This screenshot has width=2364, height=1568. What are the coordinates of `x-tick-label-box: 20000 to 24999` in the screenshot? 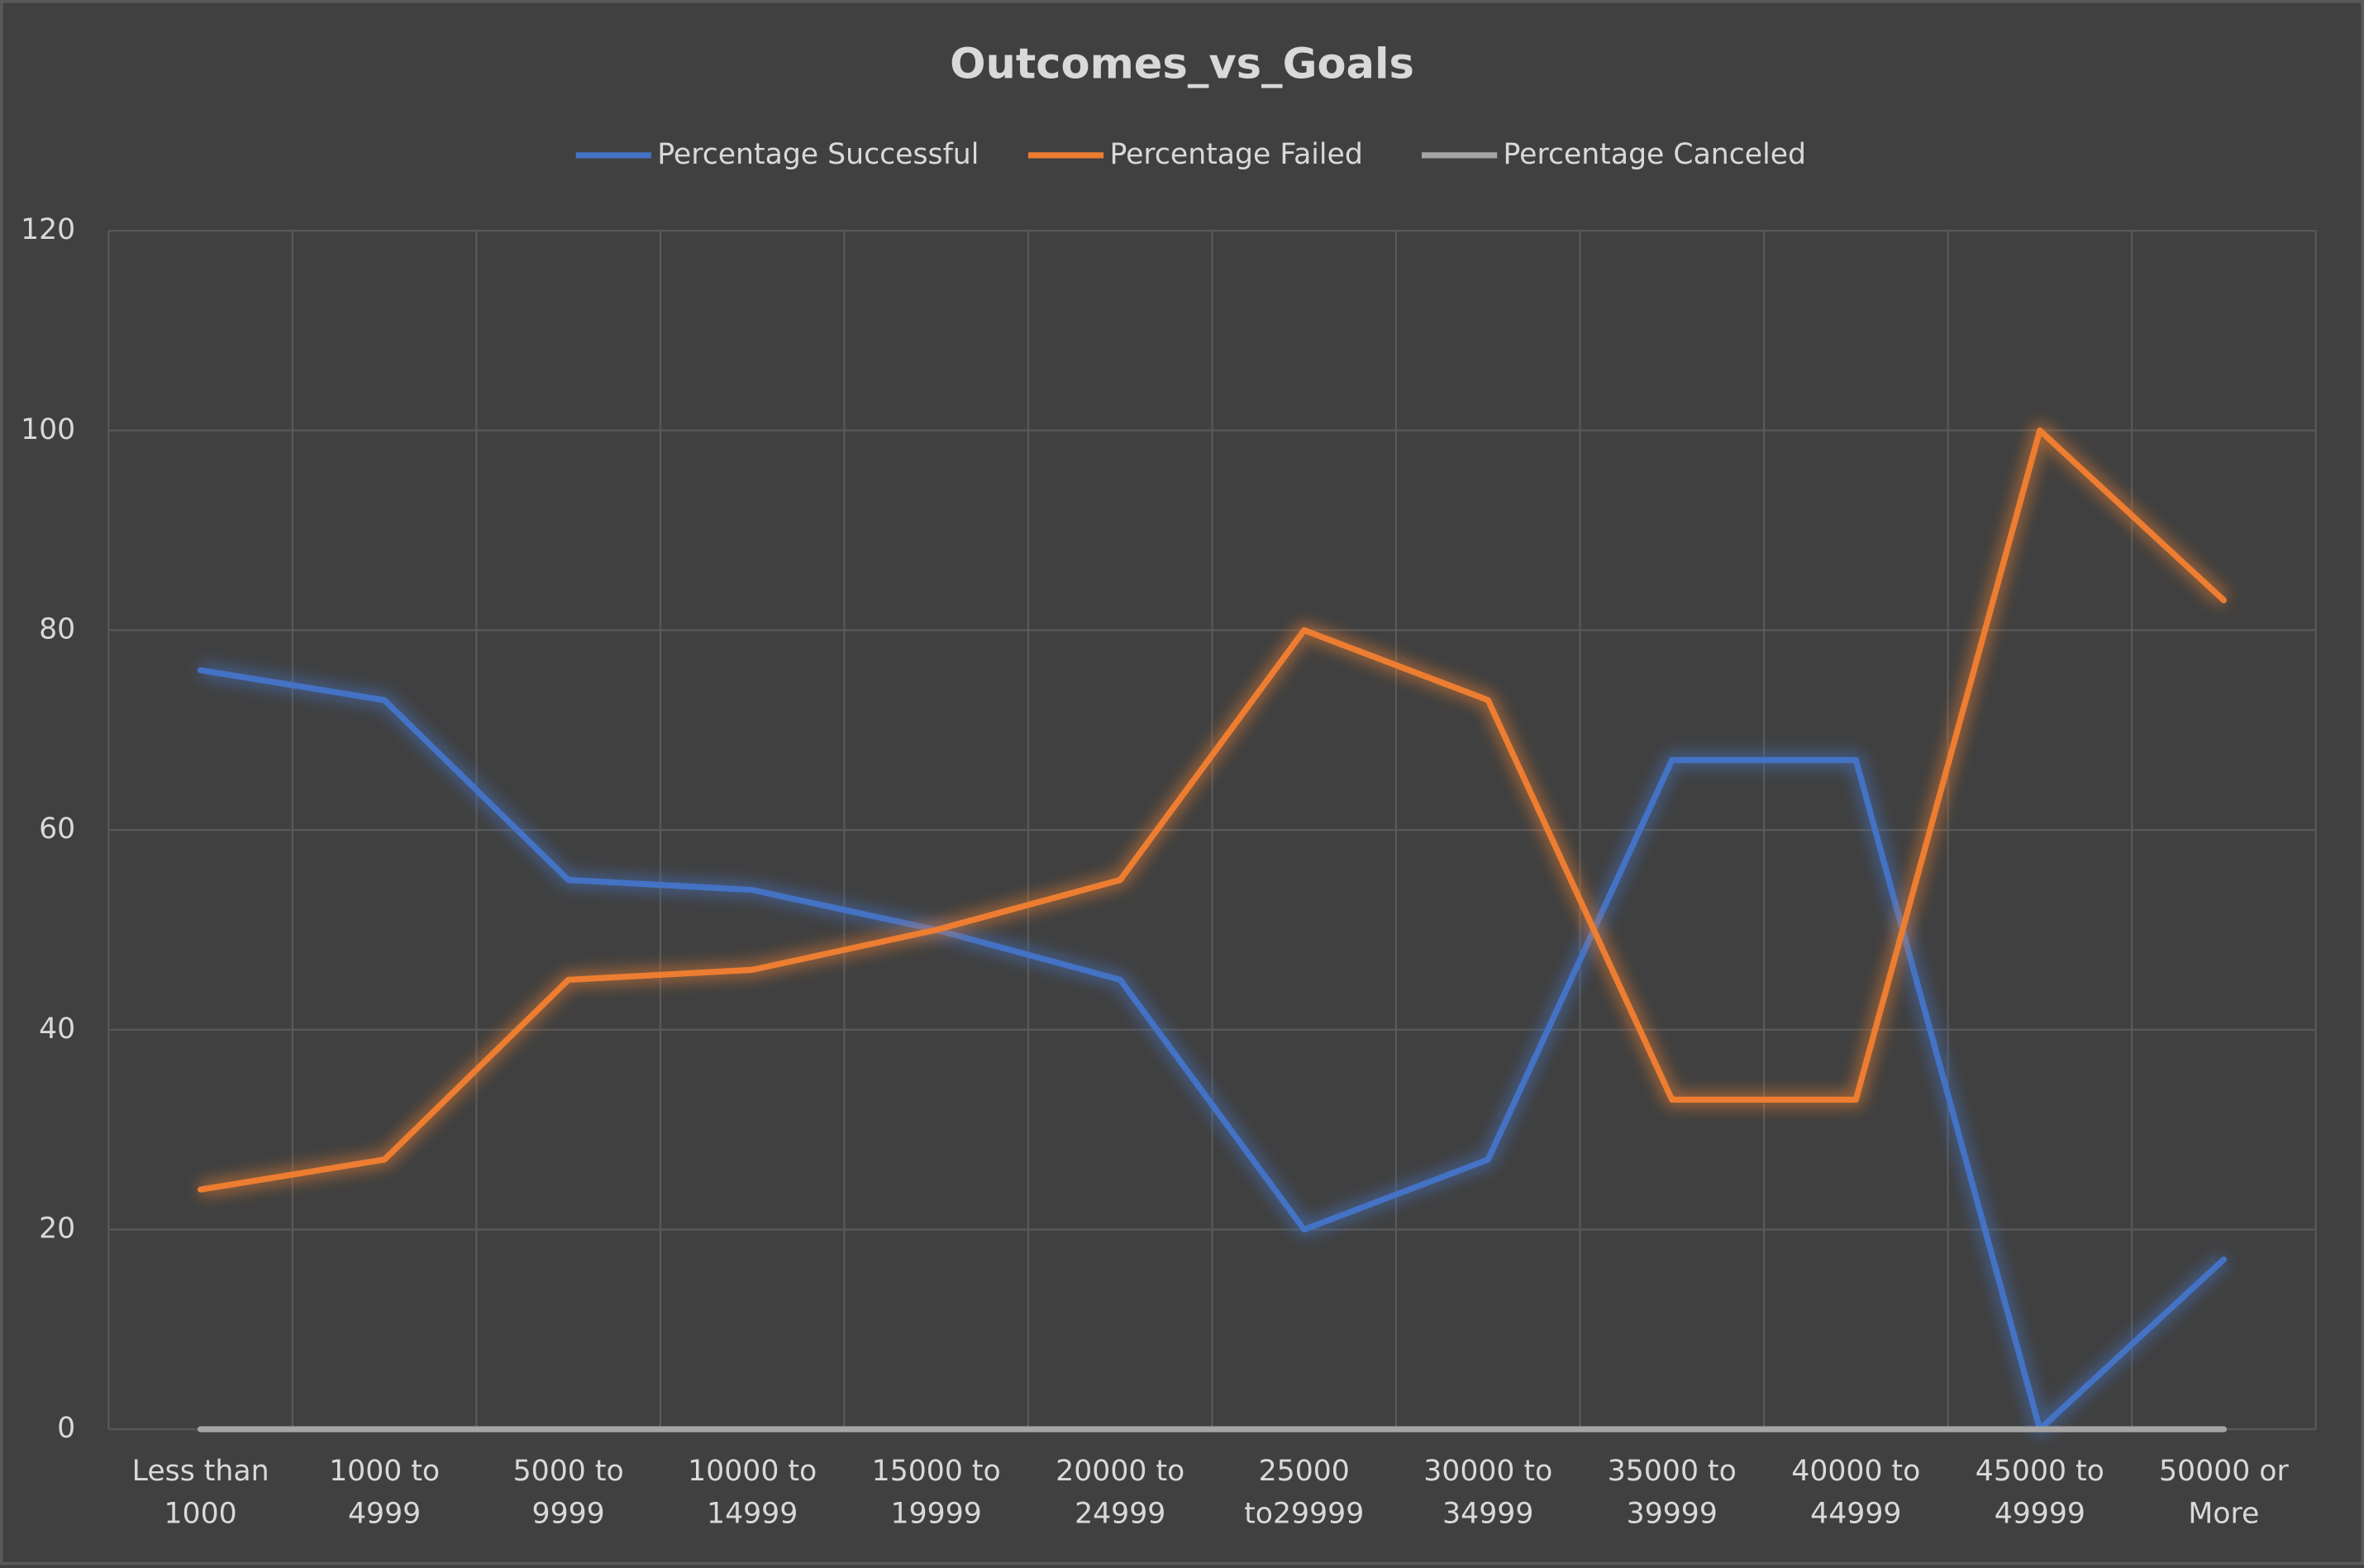 It's located at (1120, 1493).